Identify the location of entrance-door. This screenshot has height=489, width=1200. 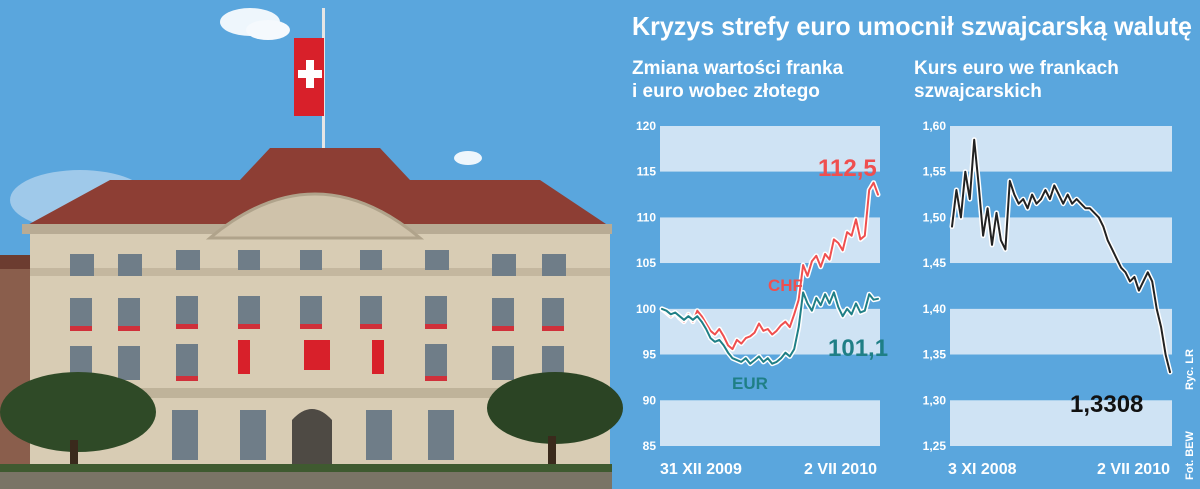
(312, 439).